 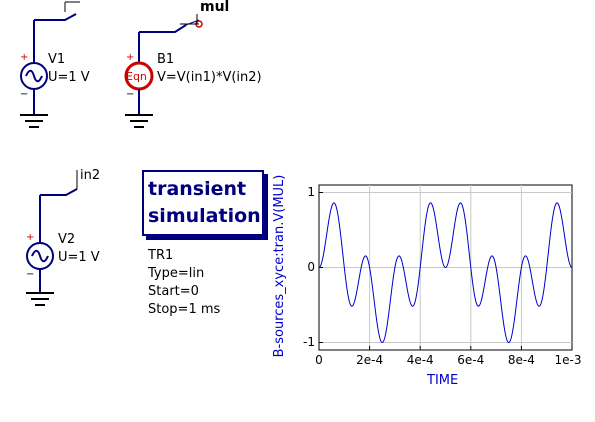 I want to click on v2-source: + −, so click(x=52, y=238).